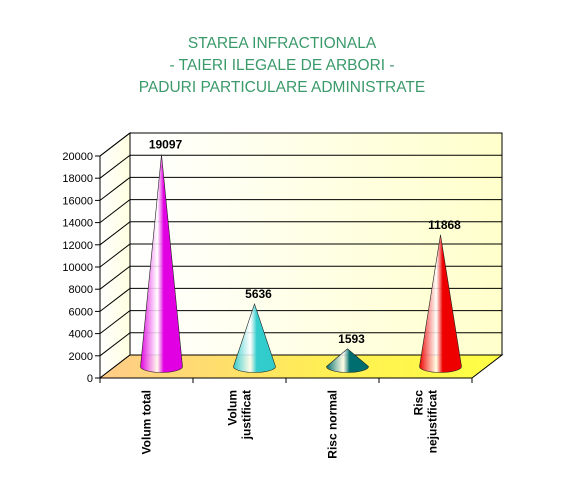  I want to click on category-label: Volumjustificat, so click(240, 415).